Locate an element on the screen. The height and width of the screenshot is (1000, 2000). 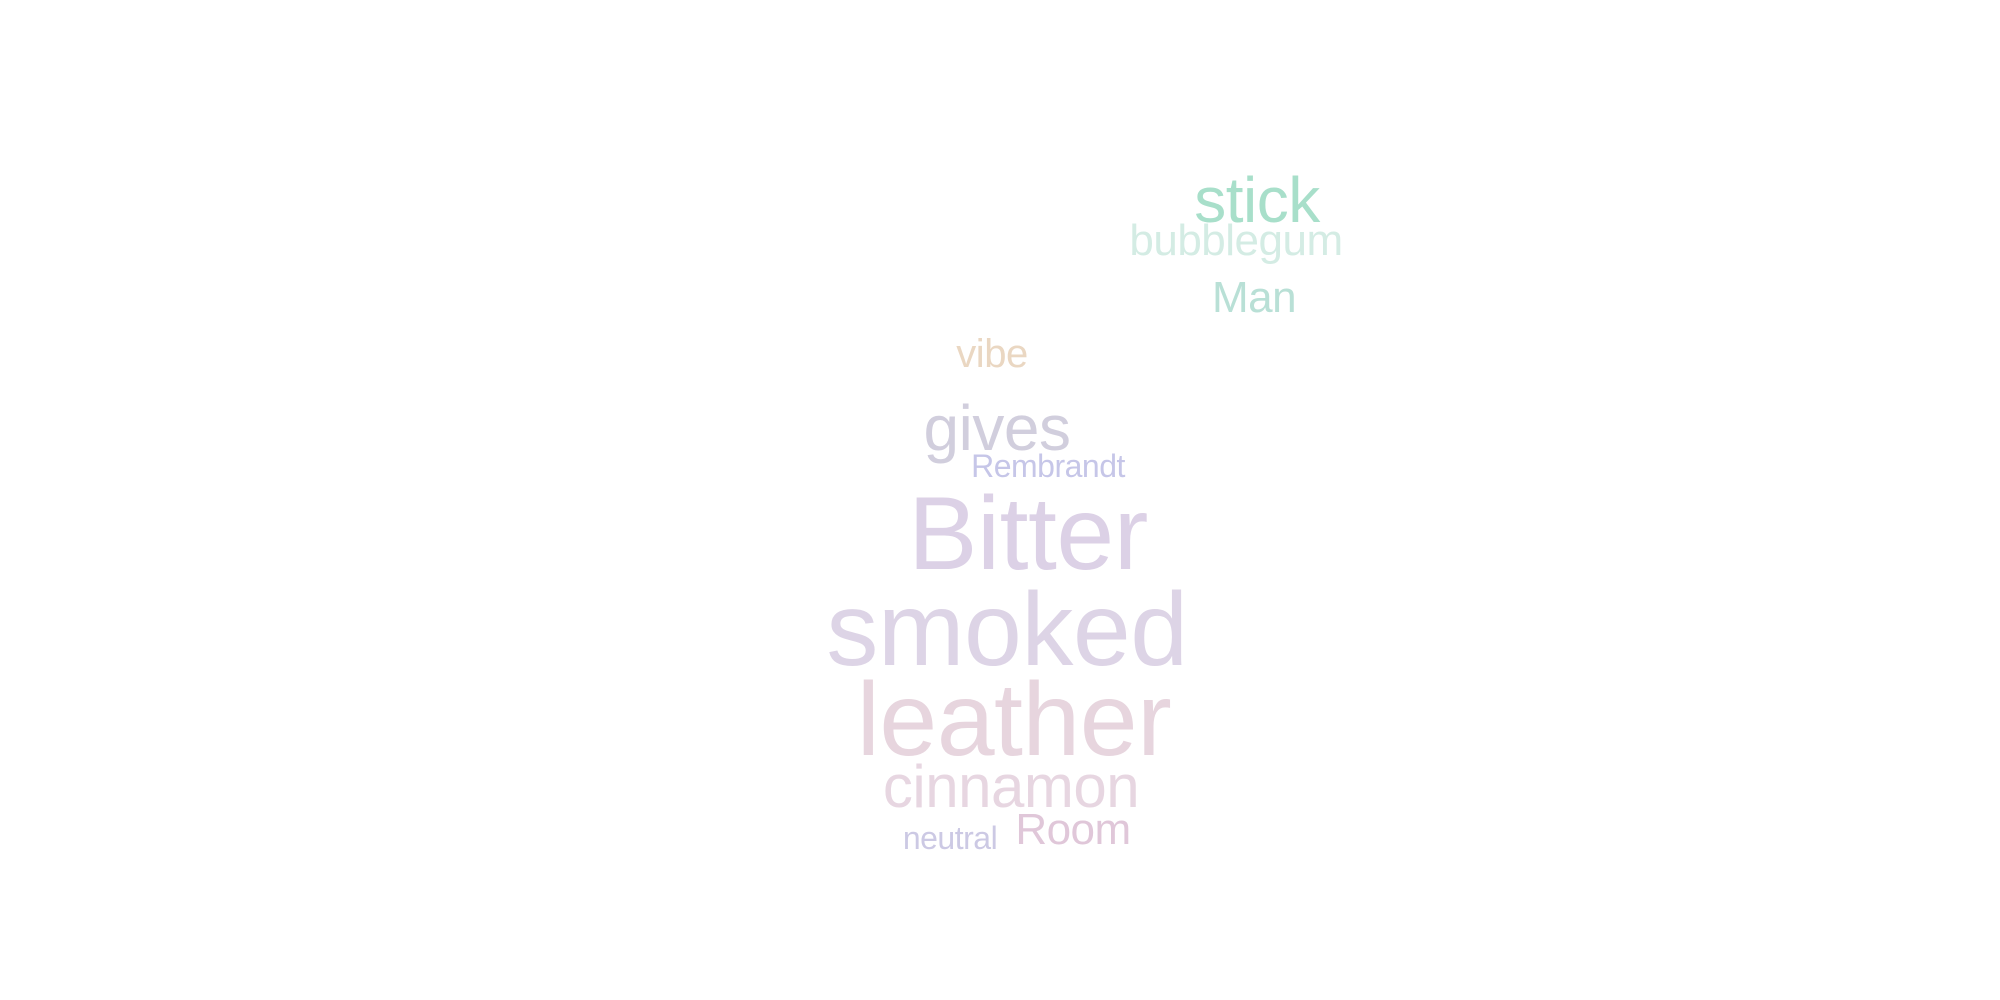
word-rembrandt: Rembrandt is located at coordinates (1048, 466).